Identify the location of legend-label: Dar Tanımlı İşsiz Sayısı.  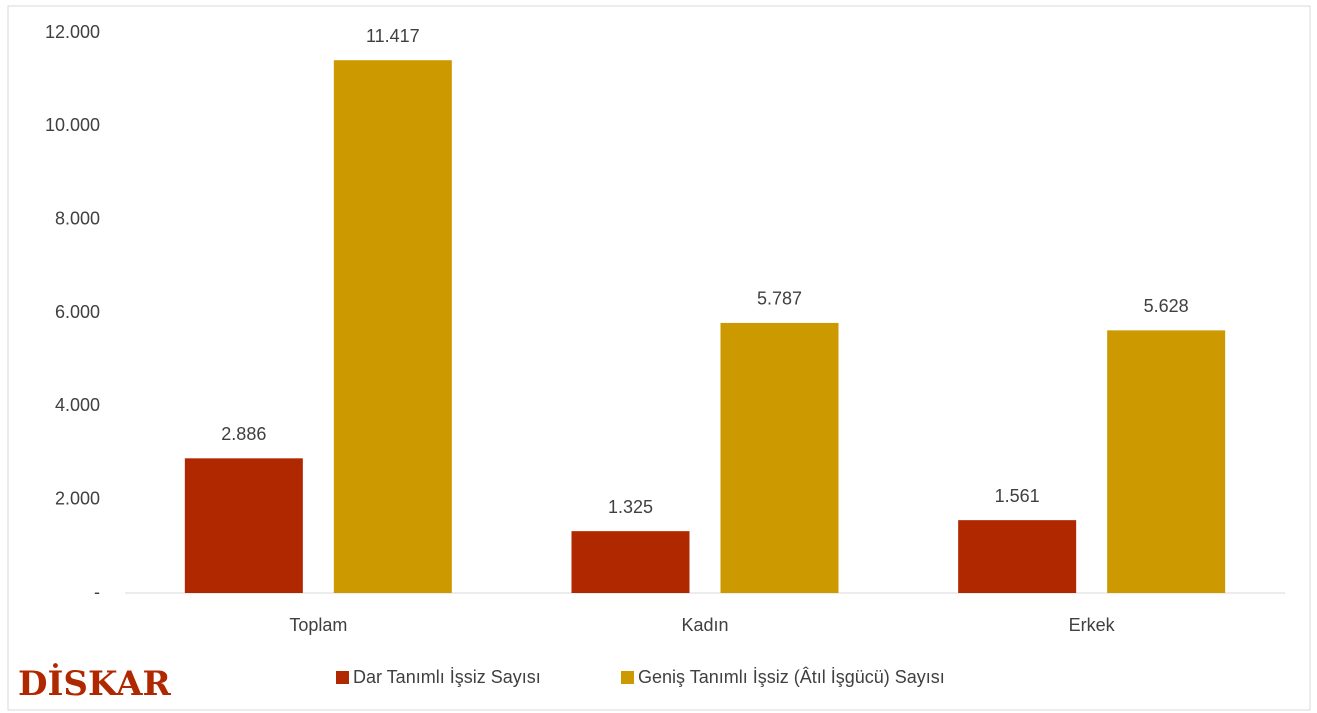
(447, 677).